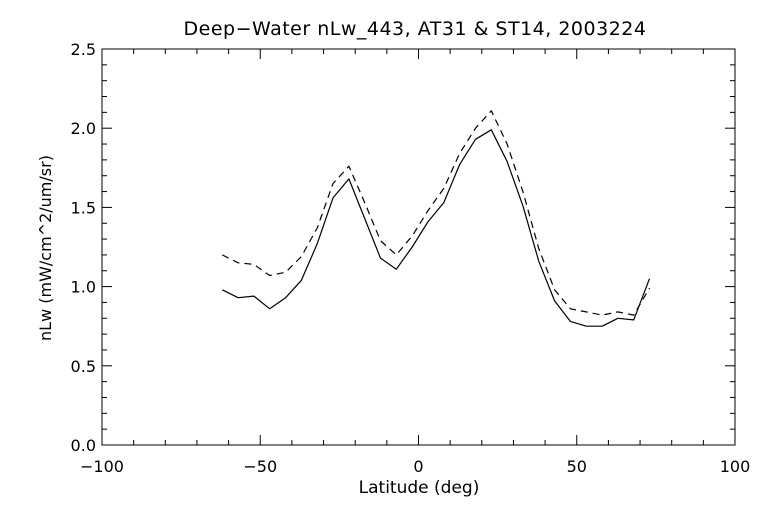 The width and height of the screenshot is (768, 512). I want to click on y-tick-label: 1.5, so click(83, 207).